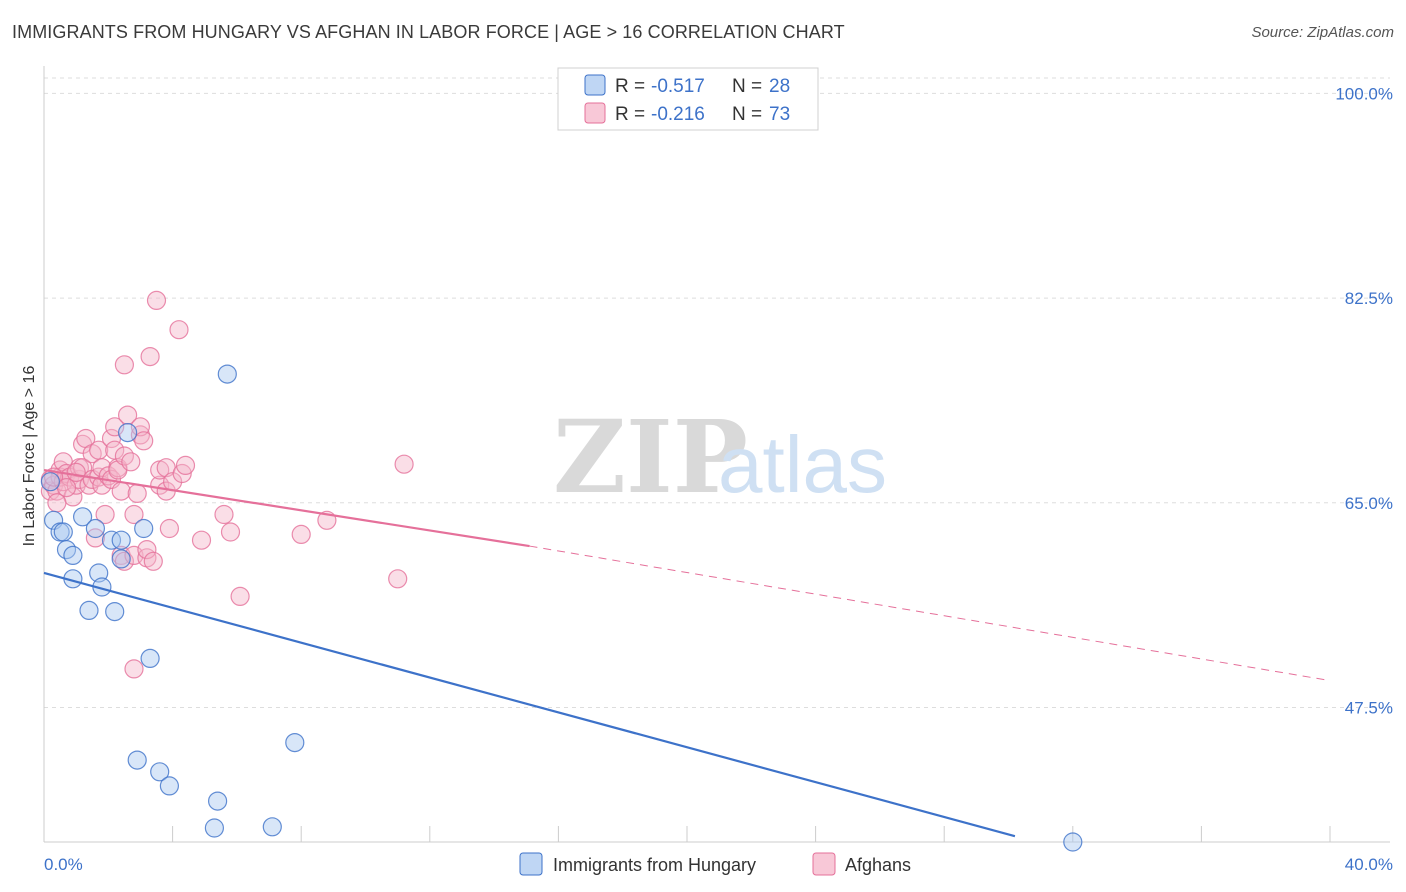 This screenshot has width=1406, height=892. What do you see at coordinates (286, 508) in the screenshot?
I see `trend-line-afghans` at bounding box center [286, 508].